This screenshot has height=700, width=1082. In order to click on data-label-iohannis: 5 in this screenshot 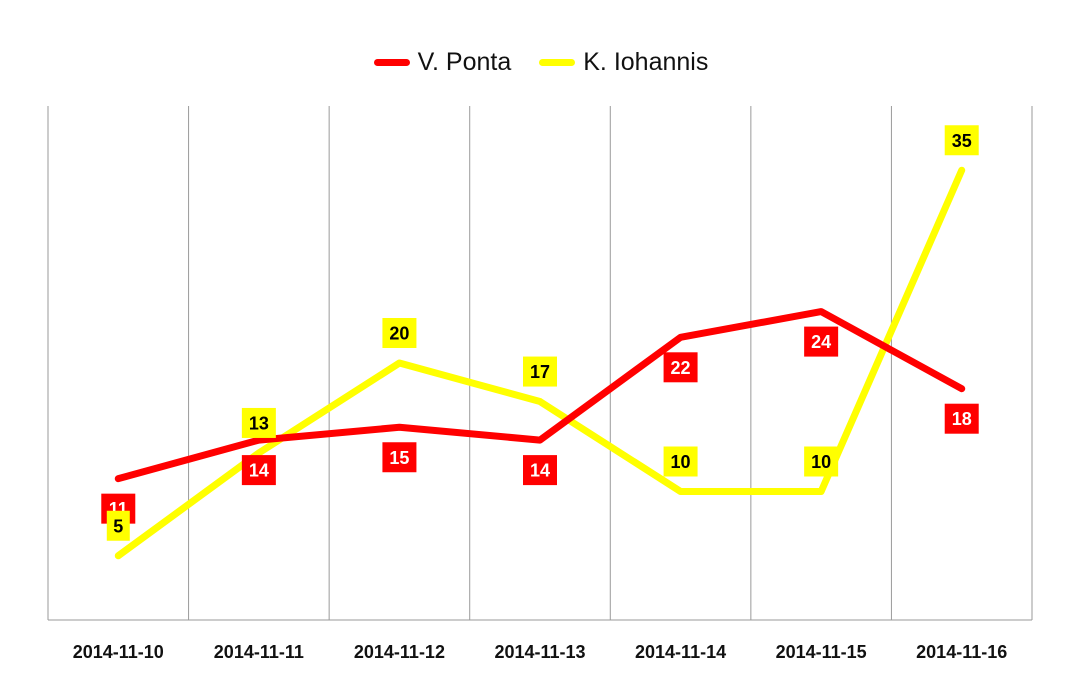, I will do `click(118, 526)`.